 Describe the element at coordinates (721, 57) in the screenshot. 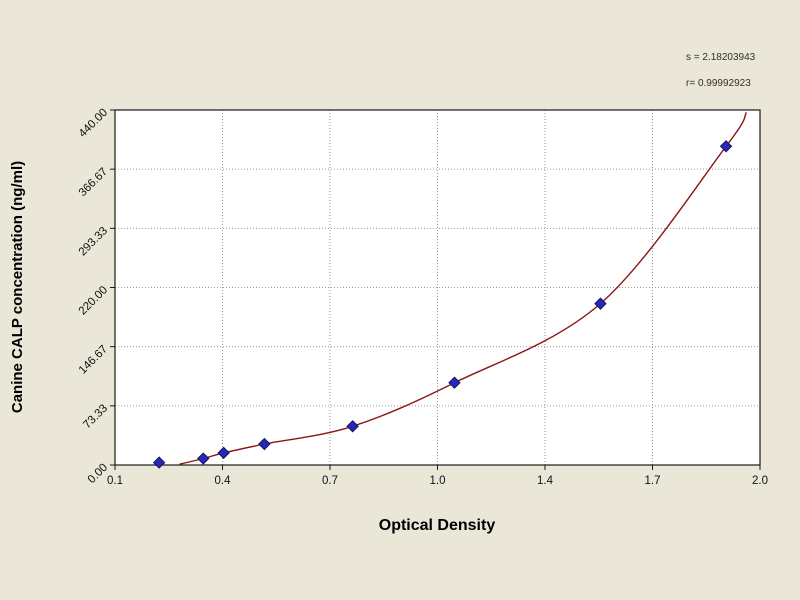

I see `fit-stat-s: s = 2.18203943` at that location.